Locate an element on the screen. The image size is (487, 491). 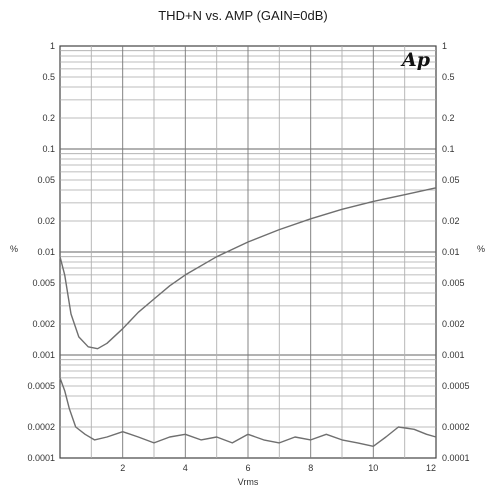
y-tick-label-right: 0.02 is located at coordinates (451, 221).